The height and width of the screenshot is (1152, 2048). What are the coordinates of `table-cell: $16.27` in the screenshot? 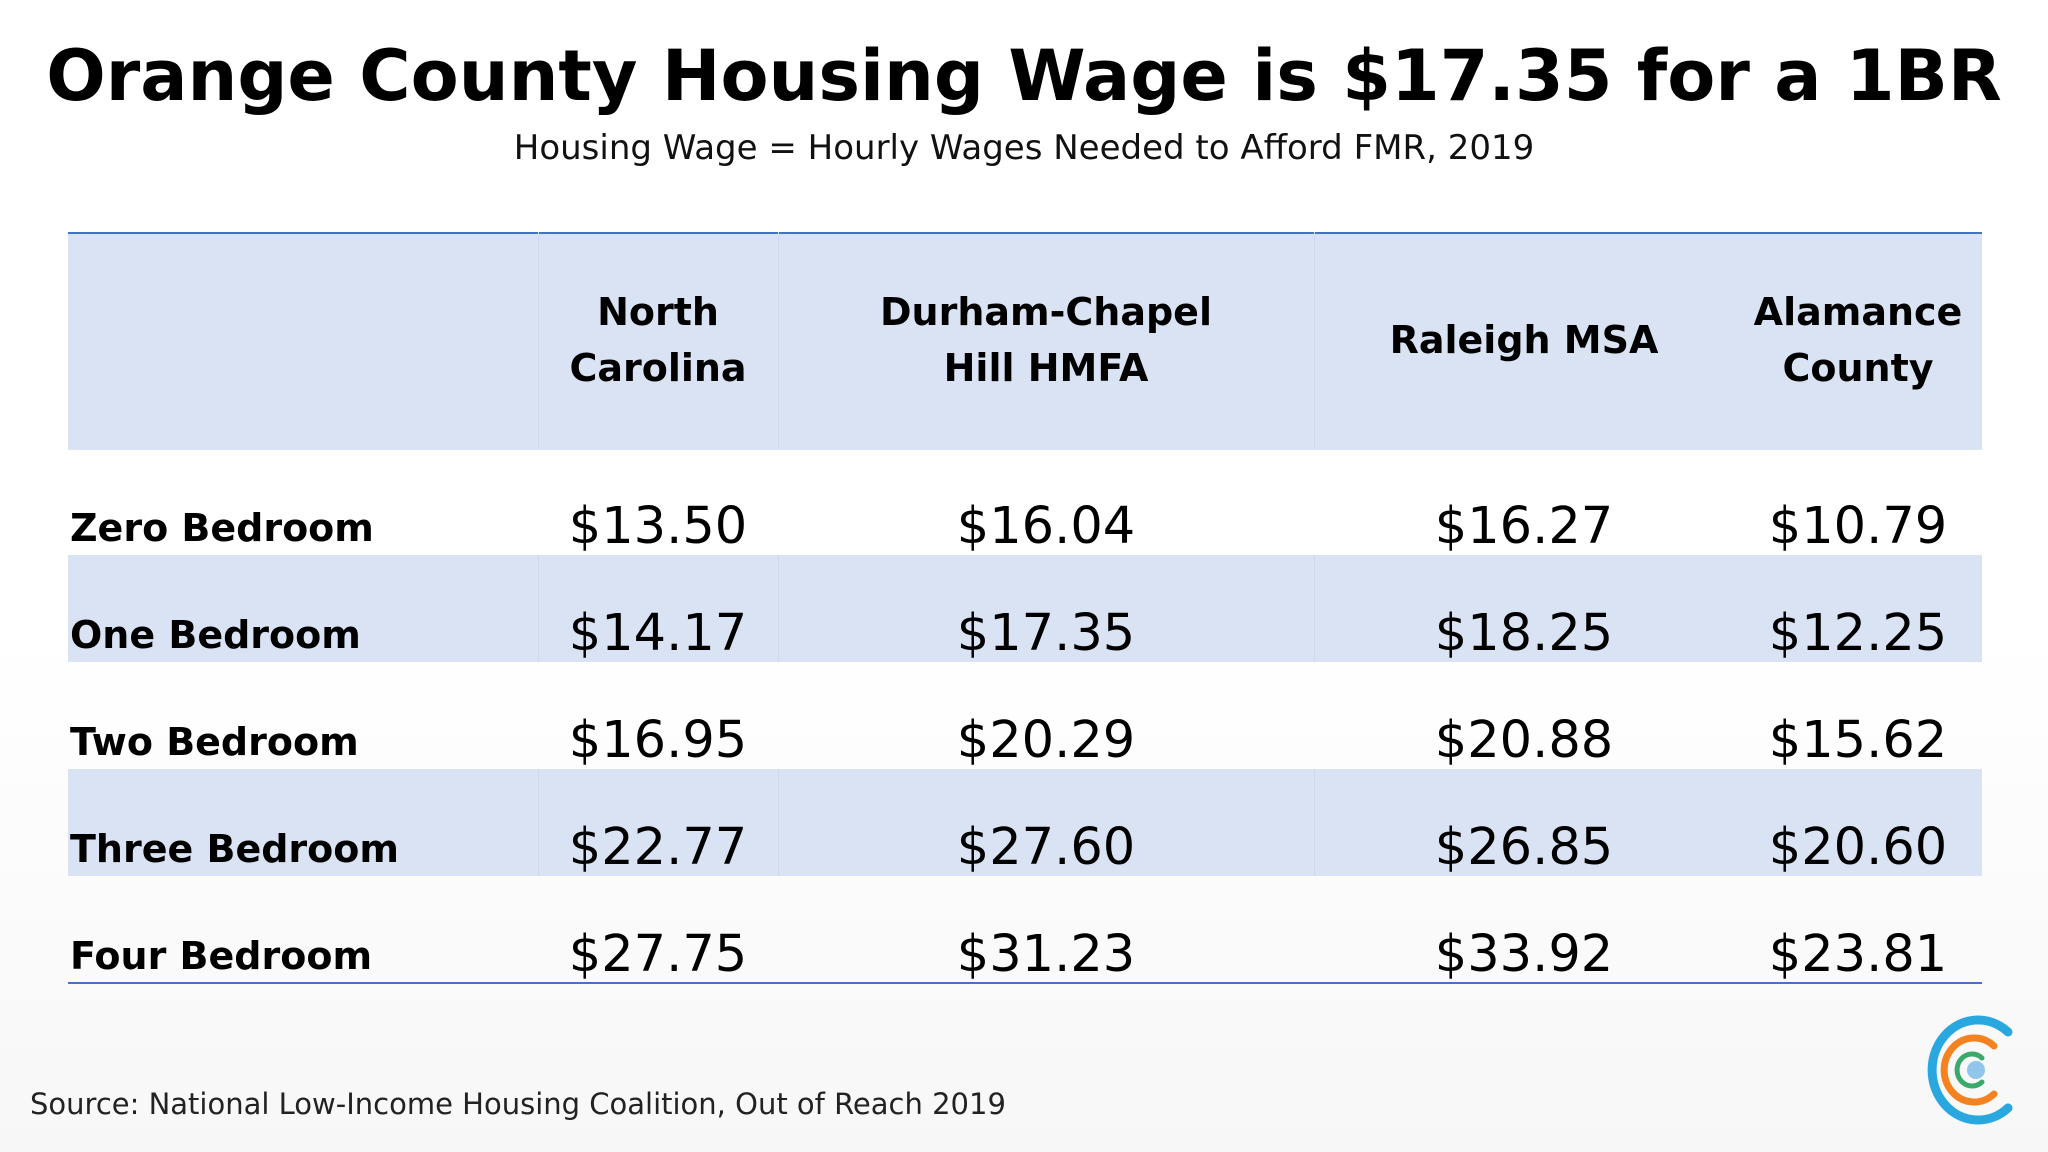 It's located at (1524, 526).